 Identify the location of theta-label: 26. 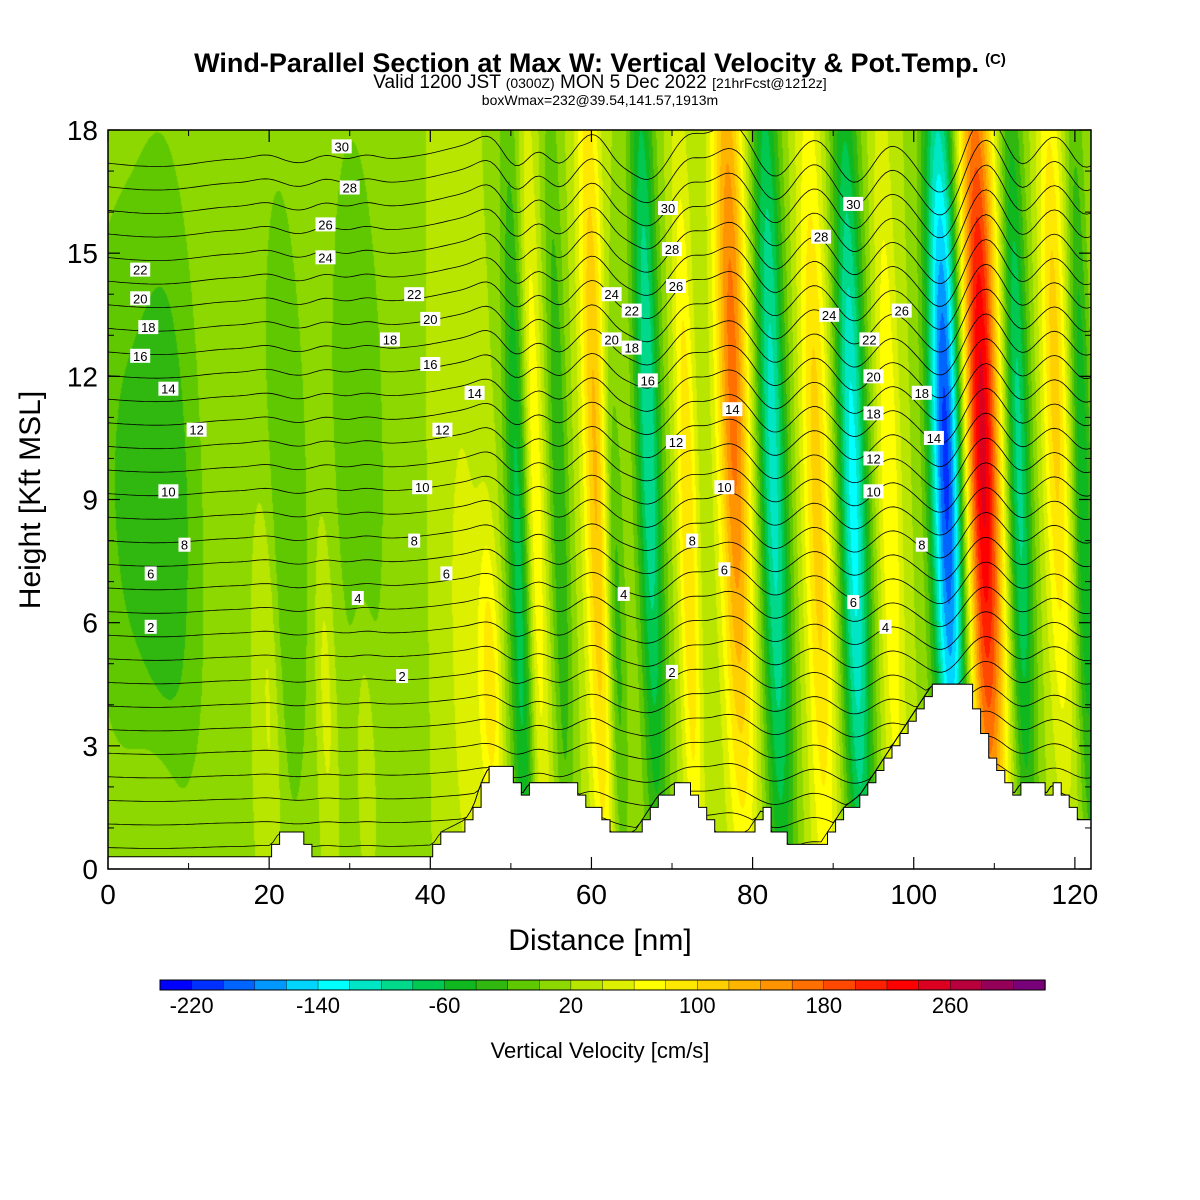
(901, 311).